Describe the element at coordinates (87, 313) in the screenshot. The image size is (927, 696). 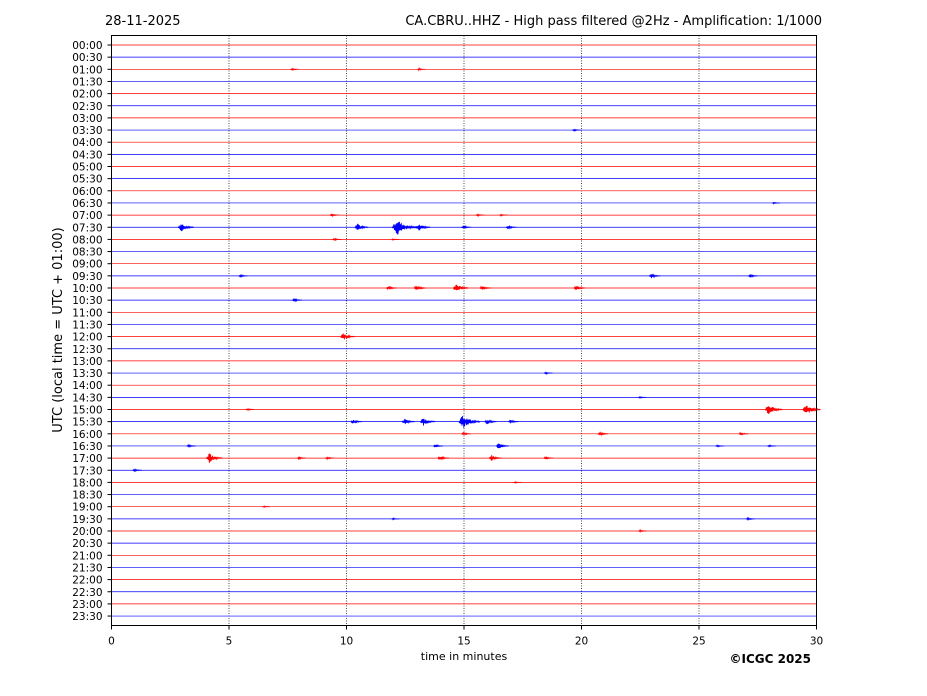
I see `y-tick-label-11:00: 11:00` at that location.